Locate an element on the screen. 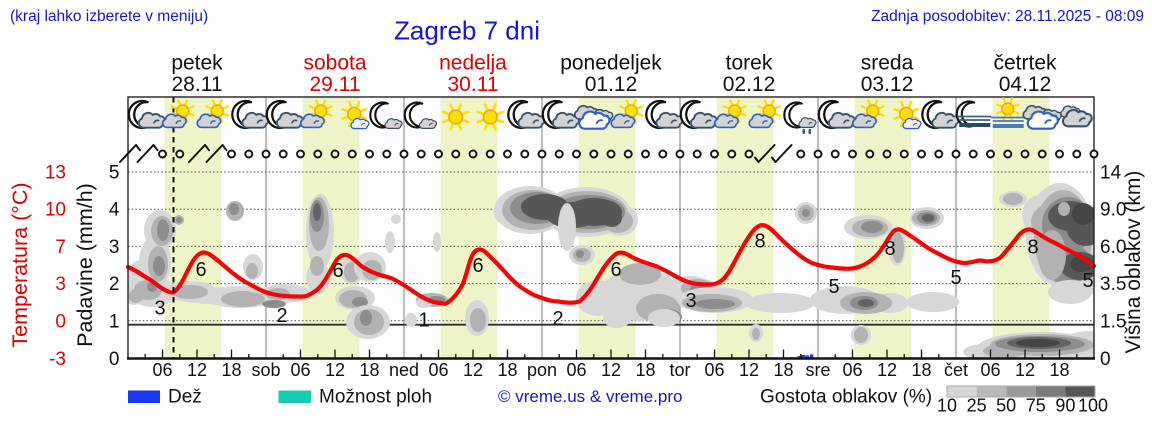 Image resolution: width=1152 pixels, height=448 pixels. svg-text: čet is located at coordinates (956, 370).